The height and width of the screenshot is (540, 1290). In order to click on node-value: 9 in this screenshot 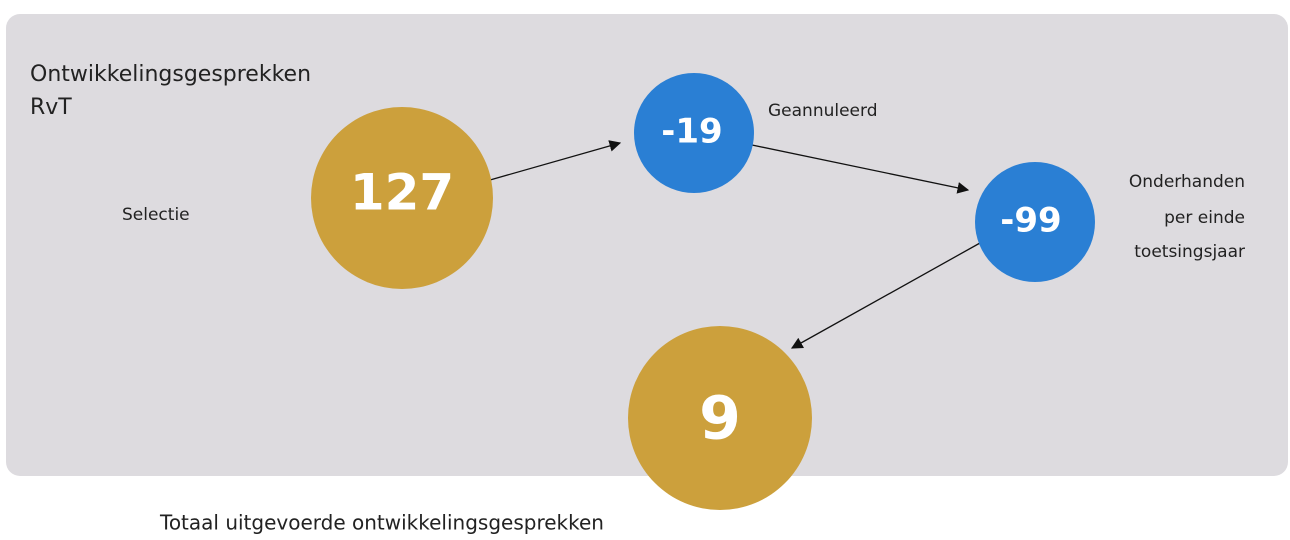, I will do `click(720, 419)`.